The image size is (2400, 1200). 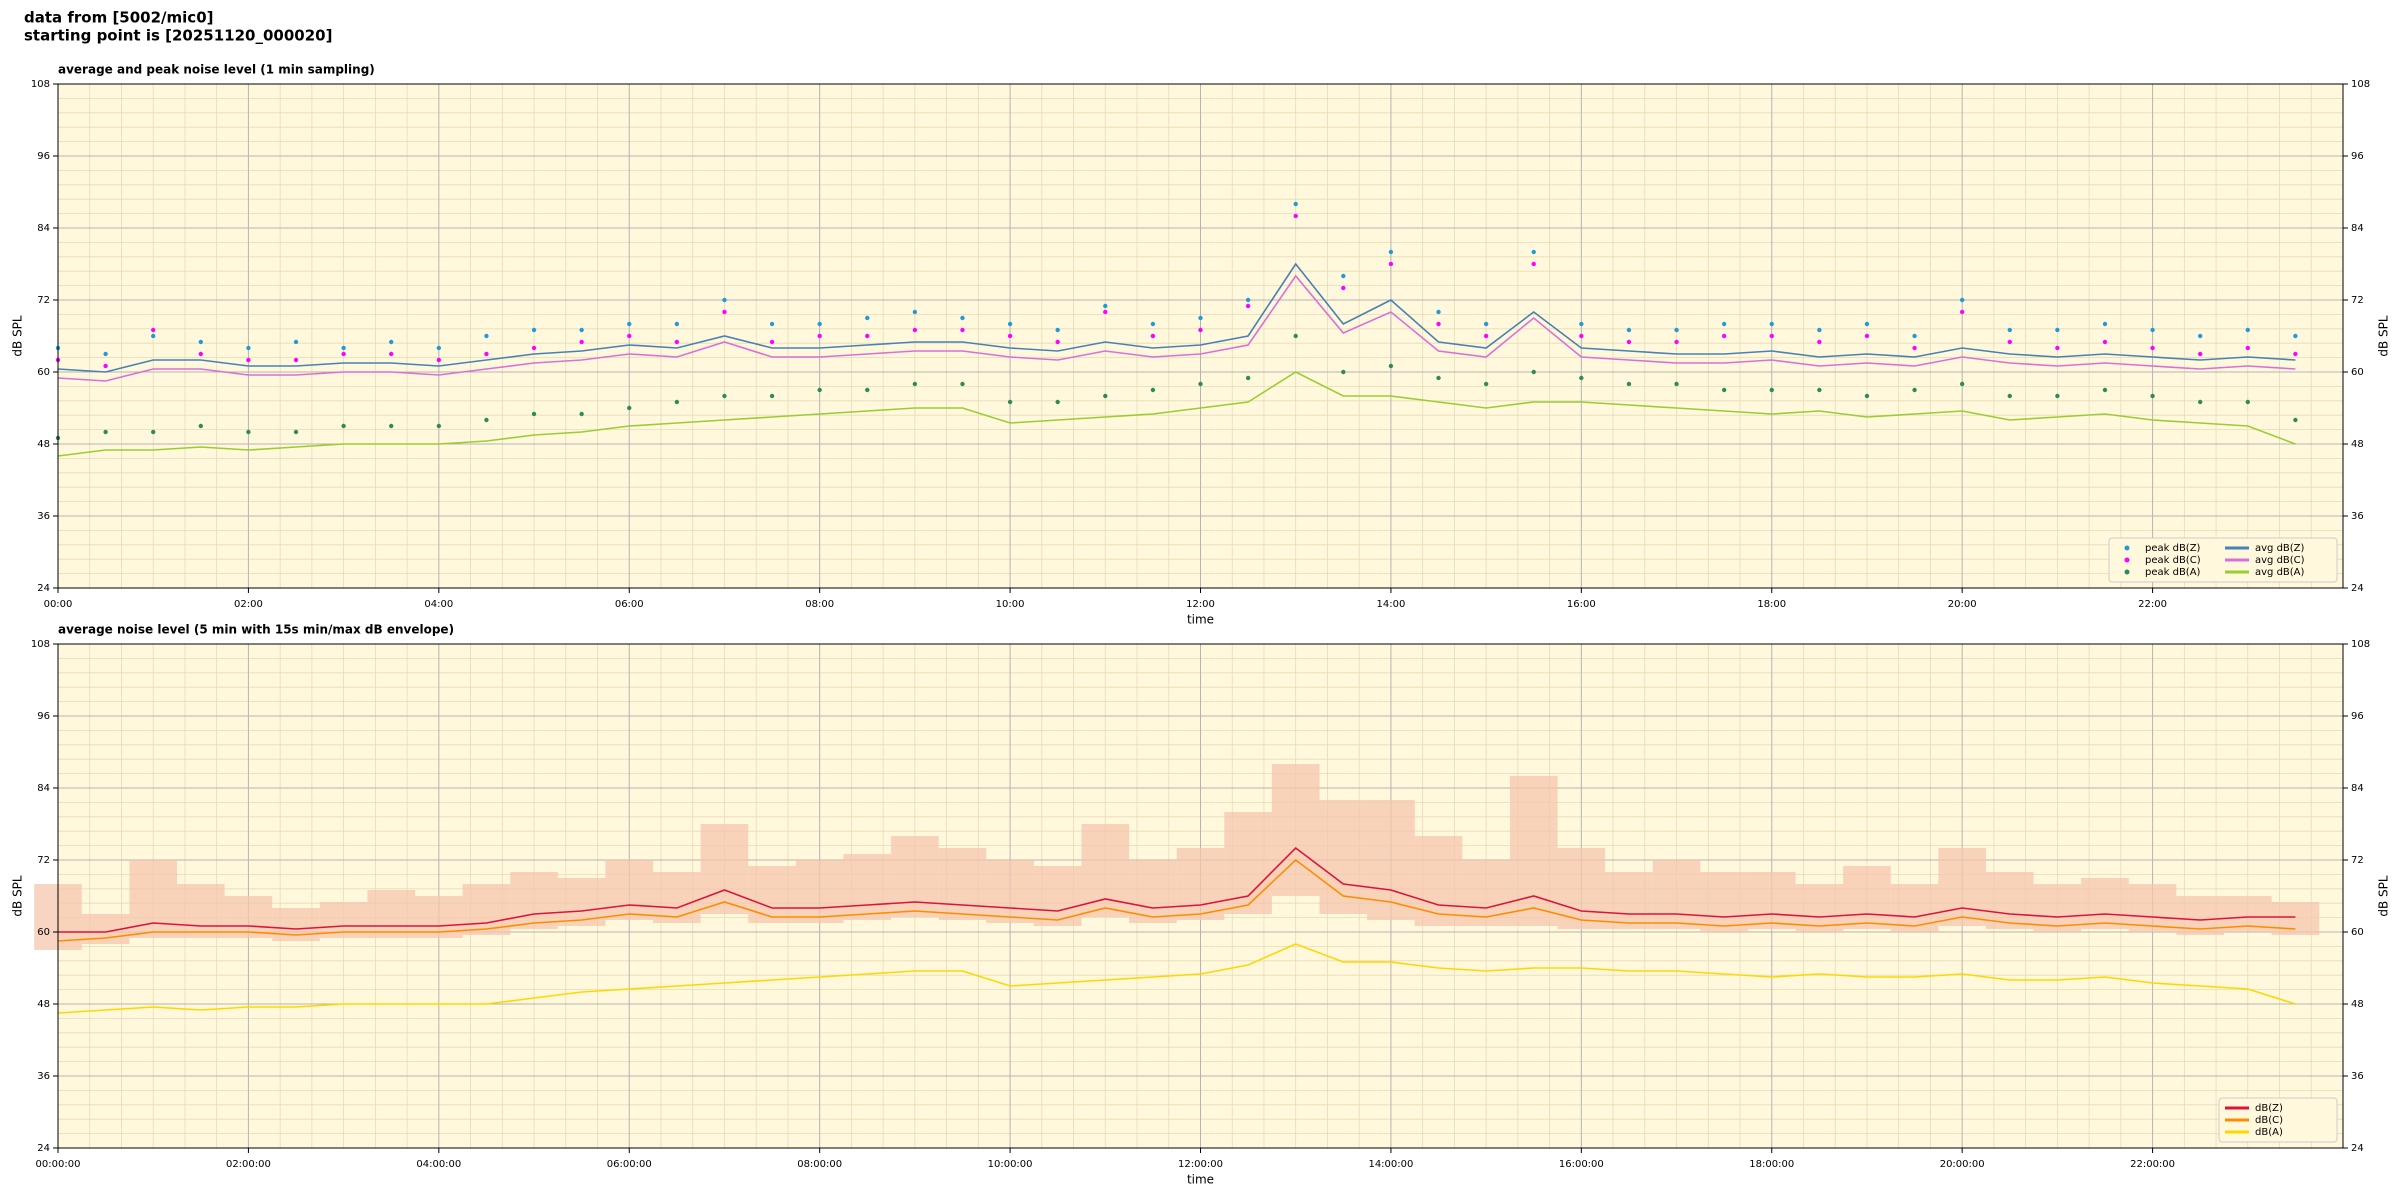 What do you see at coordinates (119, 18) in the screenshot?
I see `header-line: data from [5002/mic0]` at bounding box center [119, 18].